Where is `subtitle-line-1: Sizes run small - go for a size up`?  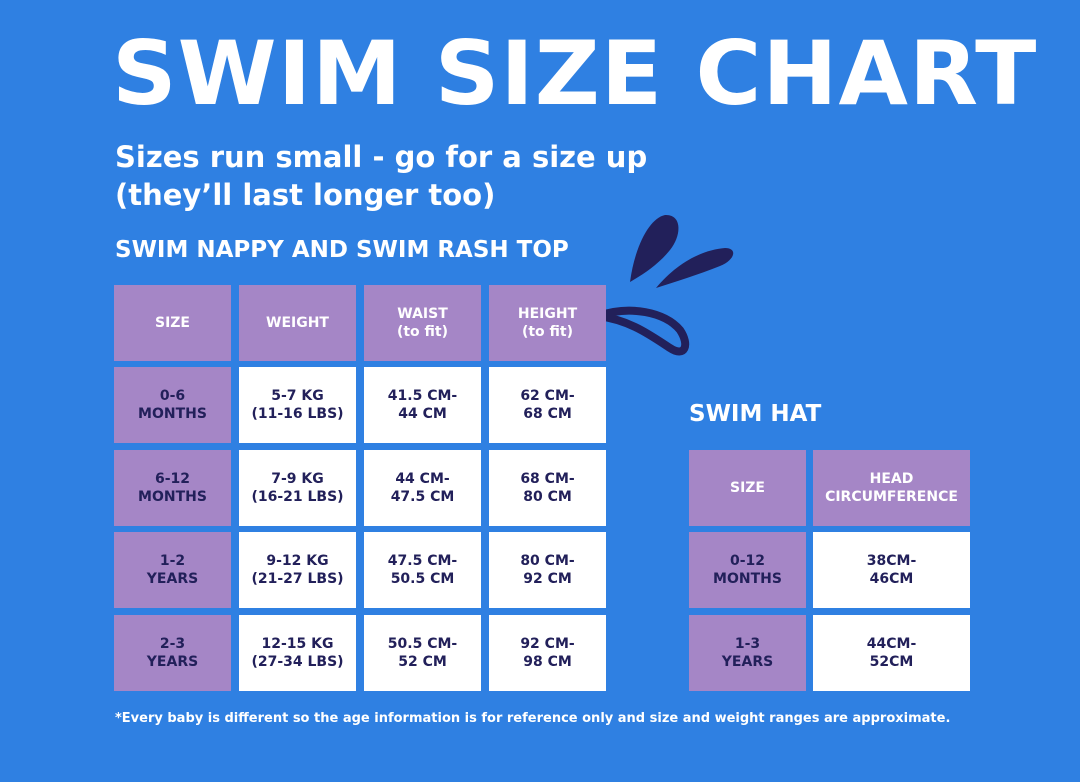
subtitle-line-1: Sizes run small - go for a size up is located at coordinates (381, 157).